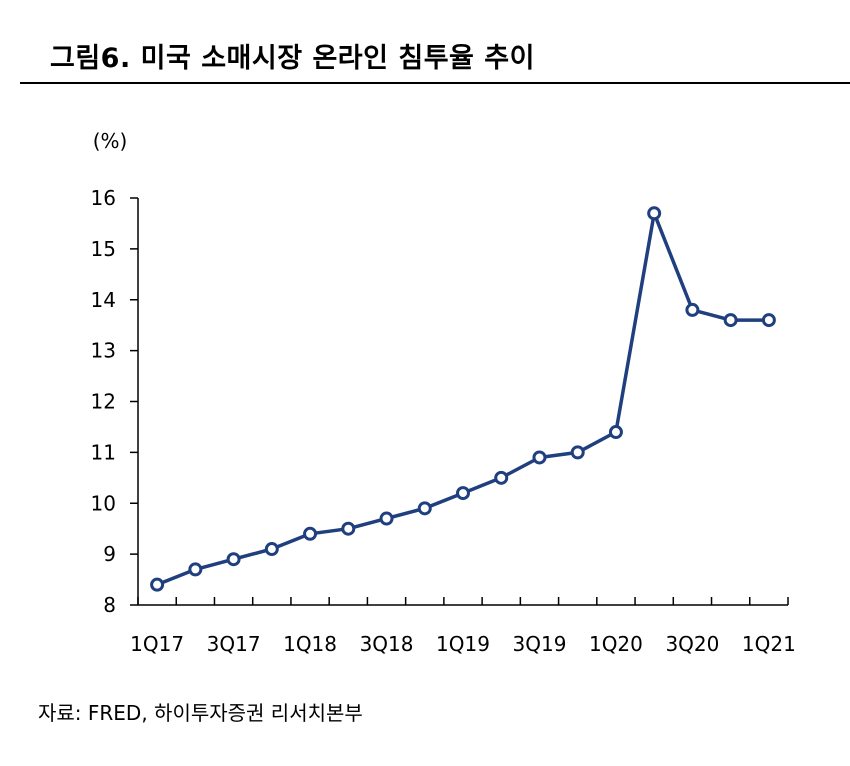 This screenshot has height=766, width=850. Describe the element at coordinates (103, 452) in the screenshot. I see `y-tick-label: 11` at that location.